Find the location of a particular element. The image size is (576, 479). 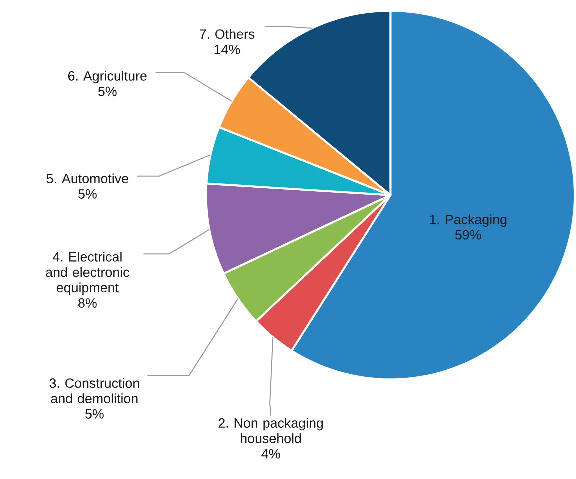

slice-label: 3. Construction and demolition is located at coordinates (95, 391).